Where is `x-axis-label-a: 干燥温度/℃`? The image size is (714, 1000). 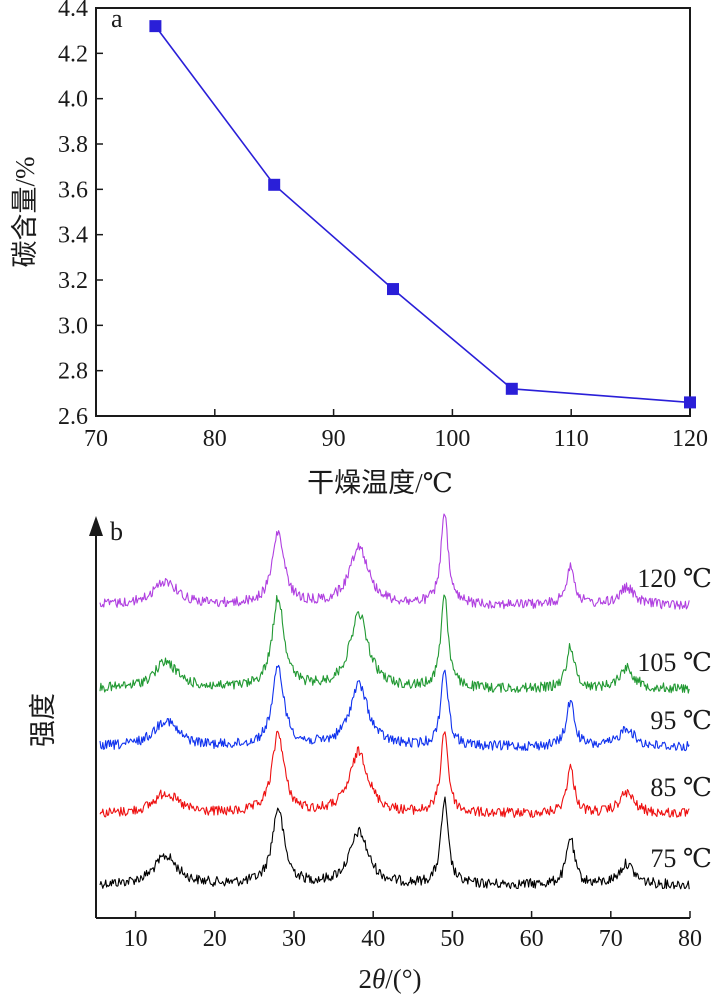 x-axis-label-a: 干燥温度/℃ is located at coordinates (380, 483).